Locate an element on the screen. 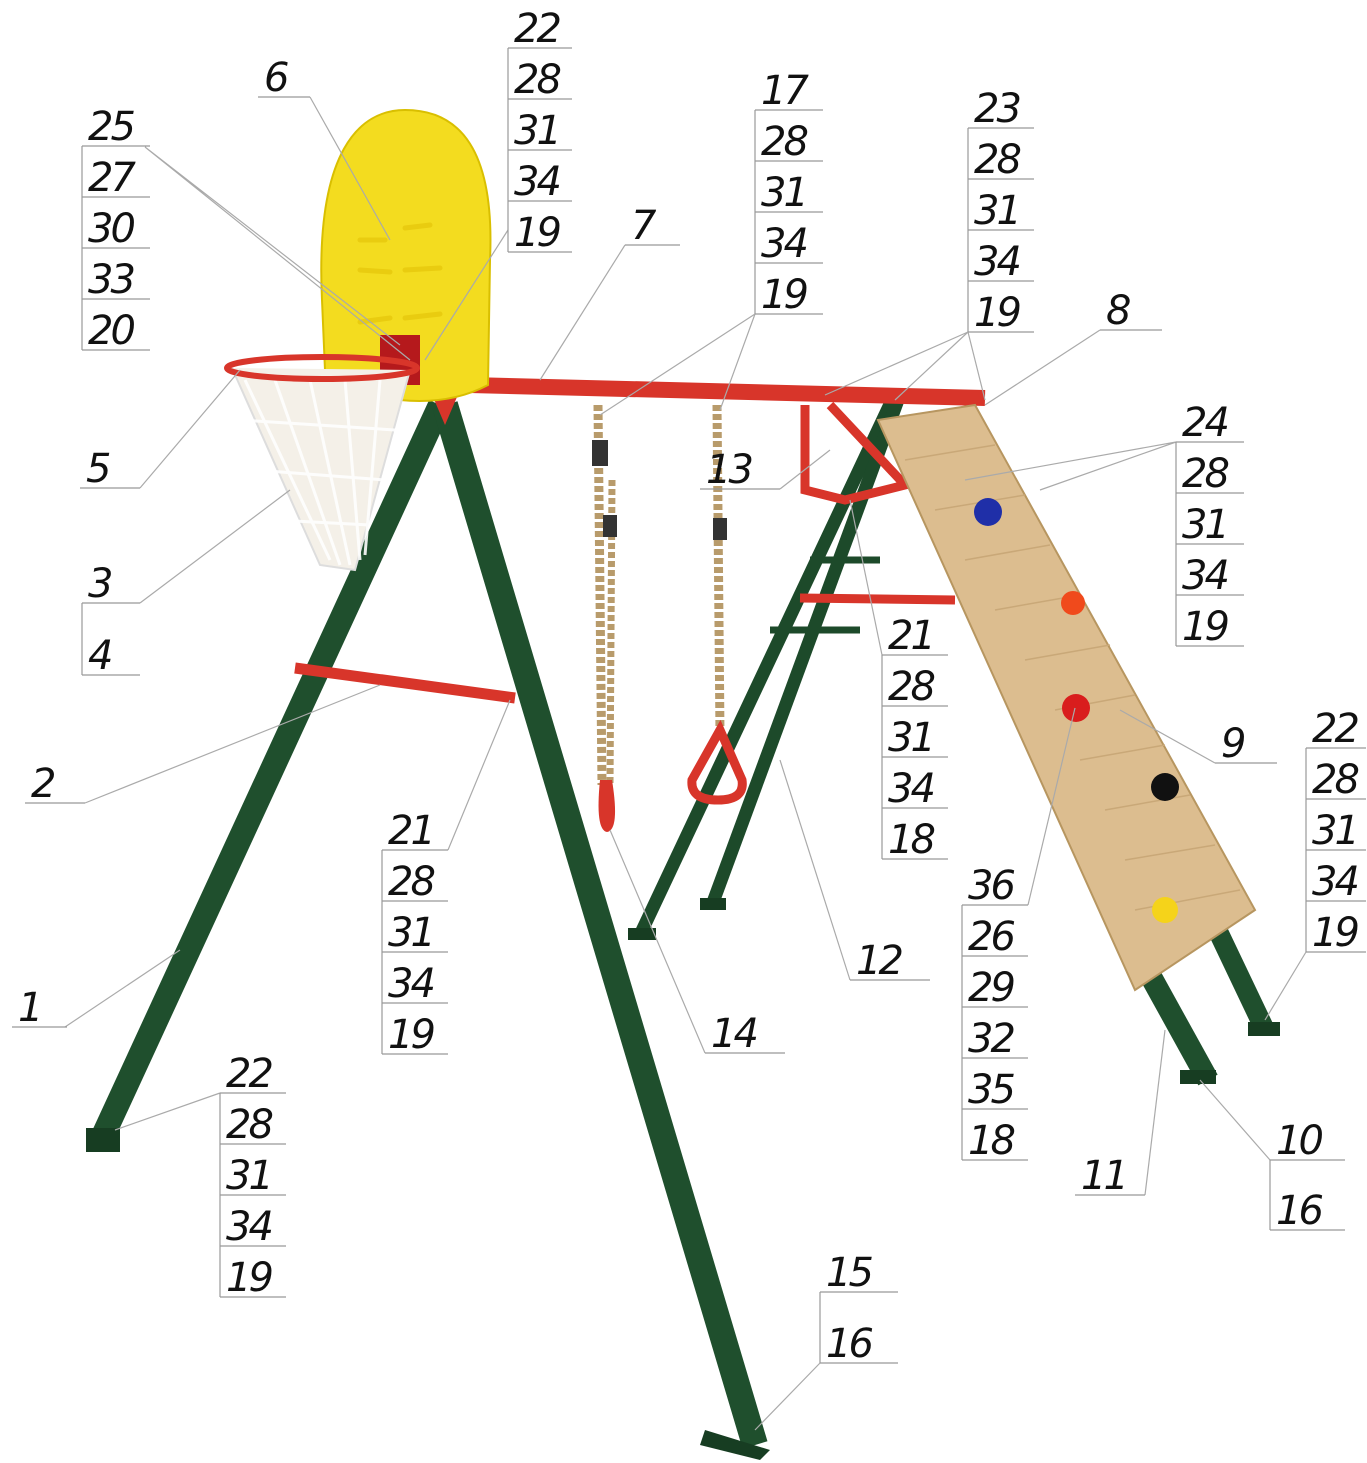 Image resolution: width=1367 pixels, height=1463 pixels. part-number: 3 is located at coordinates (99, 584).